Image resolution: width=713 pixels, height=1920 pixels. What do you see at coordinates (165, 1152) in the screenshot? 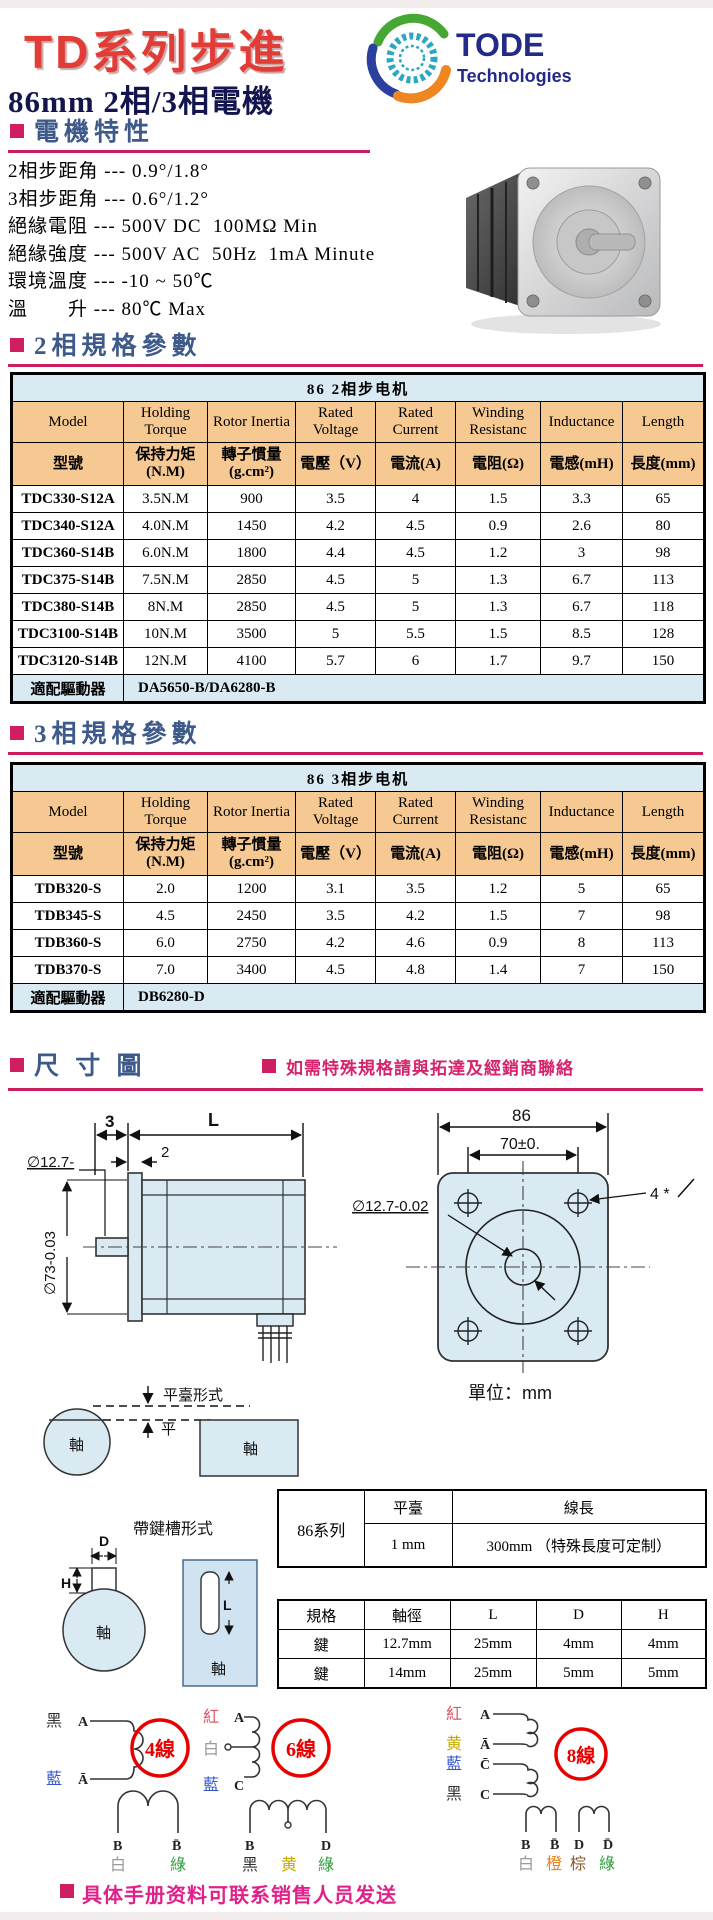
I see `dim-plate-label: 2` at bounding box center [165, 1152].